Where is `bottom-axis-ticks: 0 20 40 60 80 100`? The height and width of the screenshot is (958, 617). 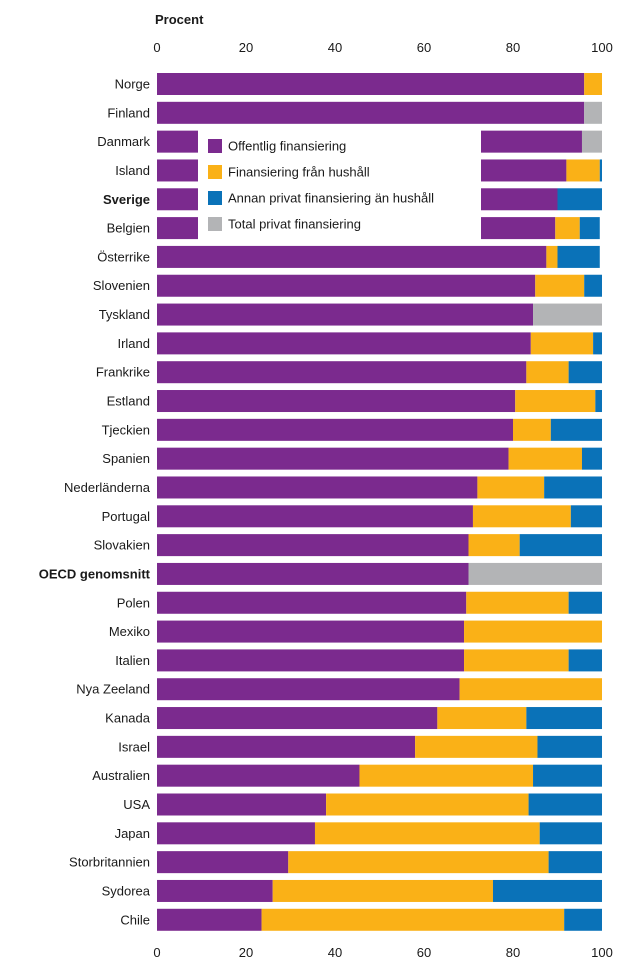
bottom-axis-ticks: 0 20 40 60 80 100 is located at coordinates (382, 951).